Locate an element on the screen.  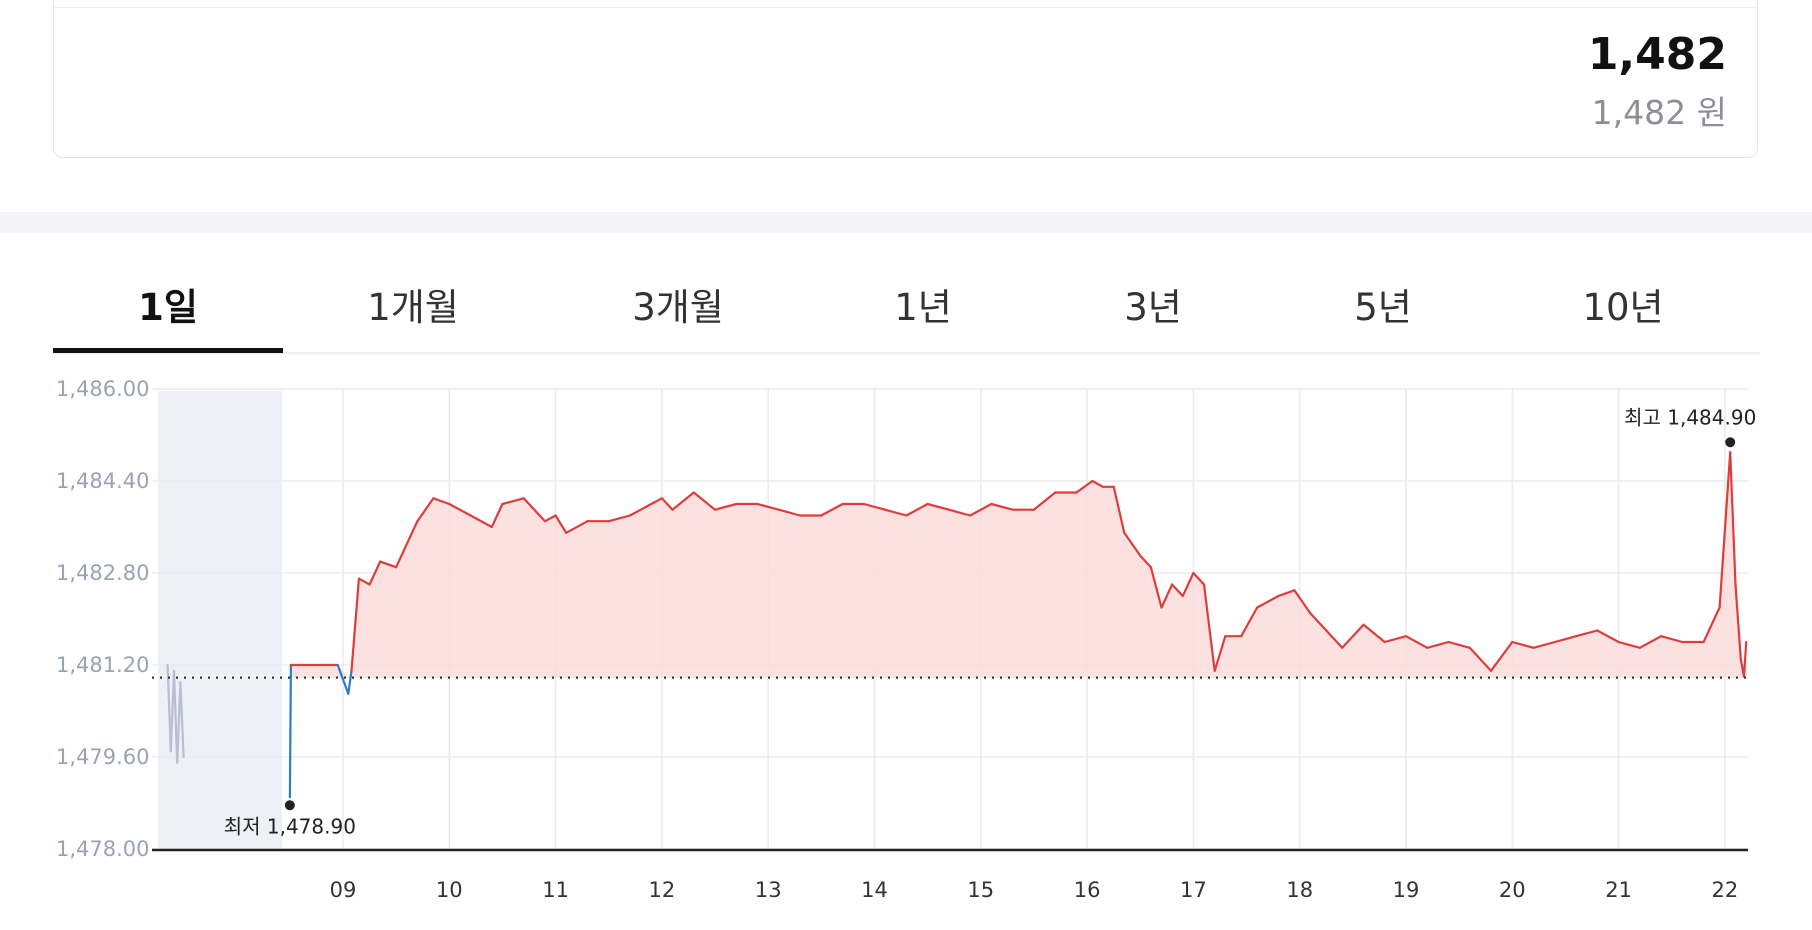
x-tick-label: 17 is located at coordinates (1193, 890).